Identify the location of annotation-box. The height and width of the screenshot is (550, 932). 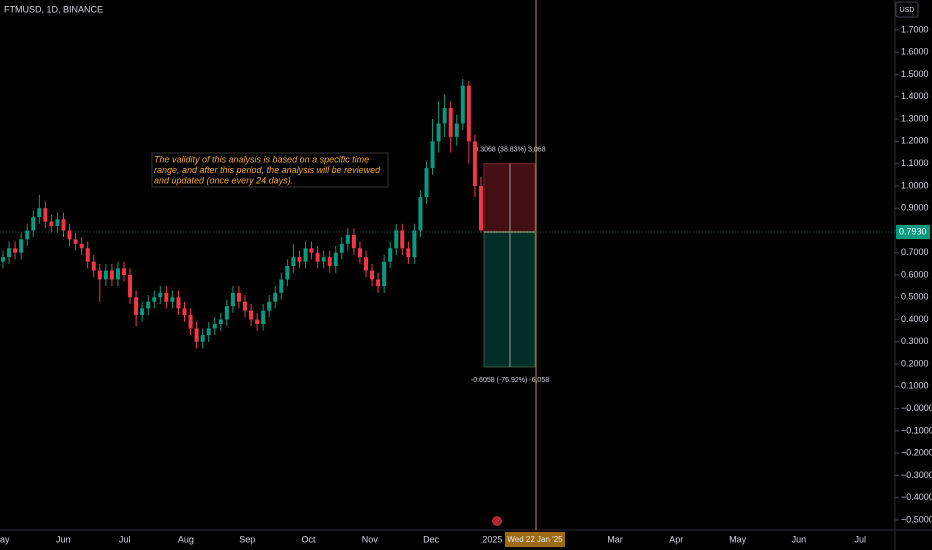
(270, 170).